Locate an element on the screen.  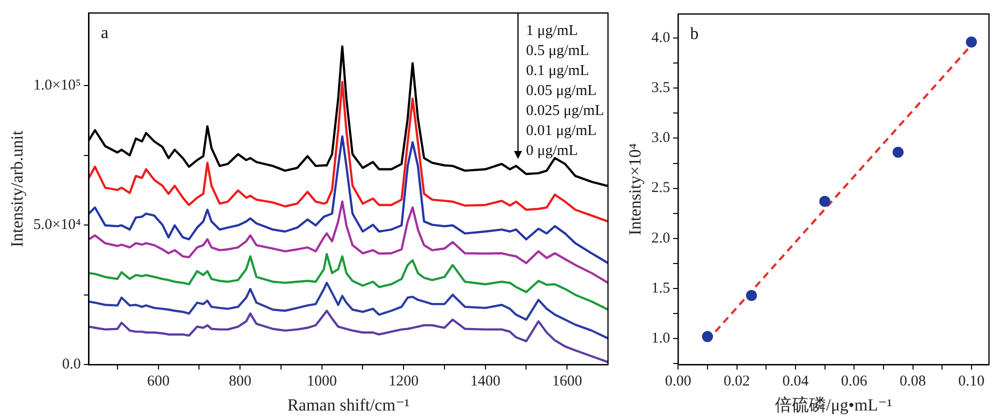
x-tick-label: 800 is located at coordinates (240, 382).